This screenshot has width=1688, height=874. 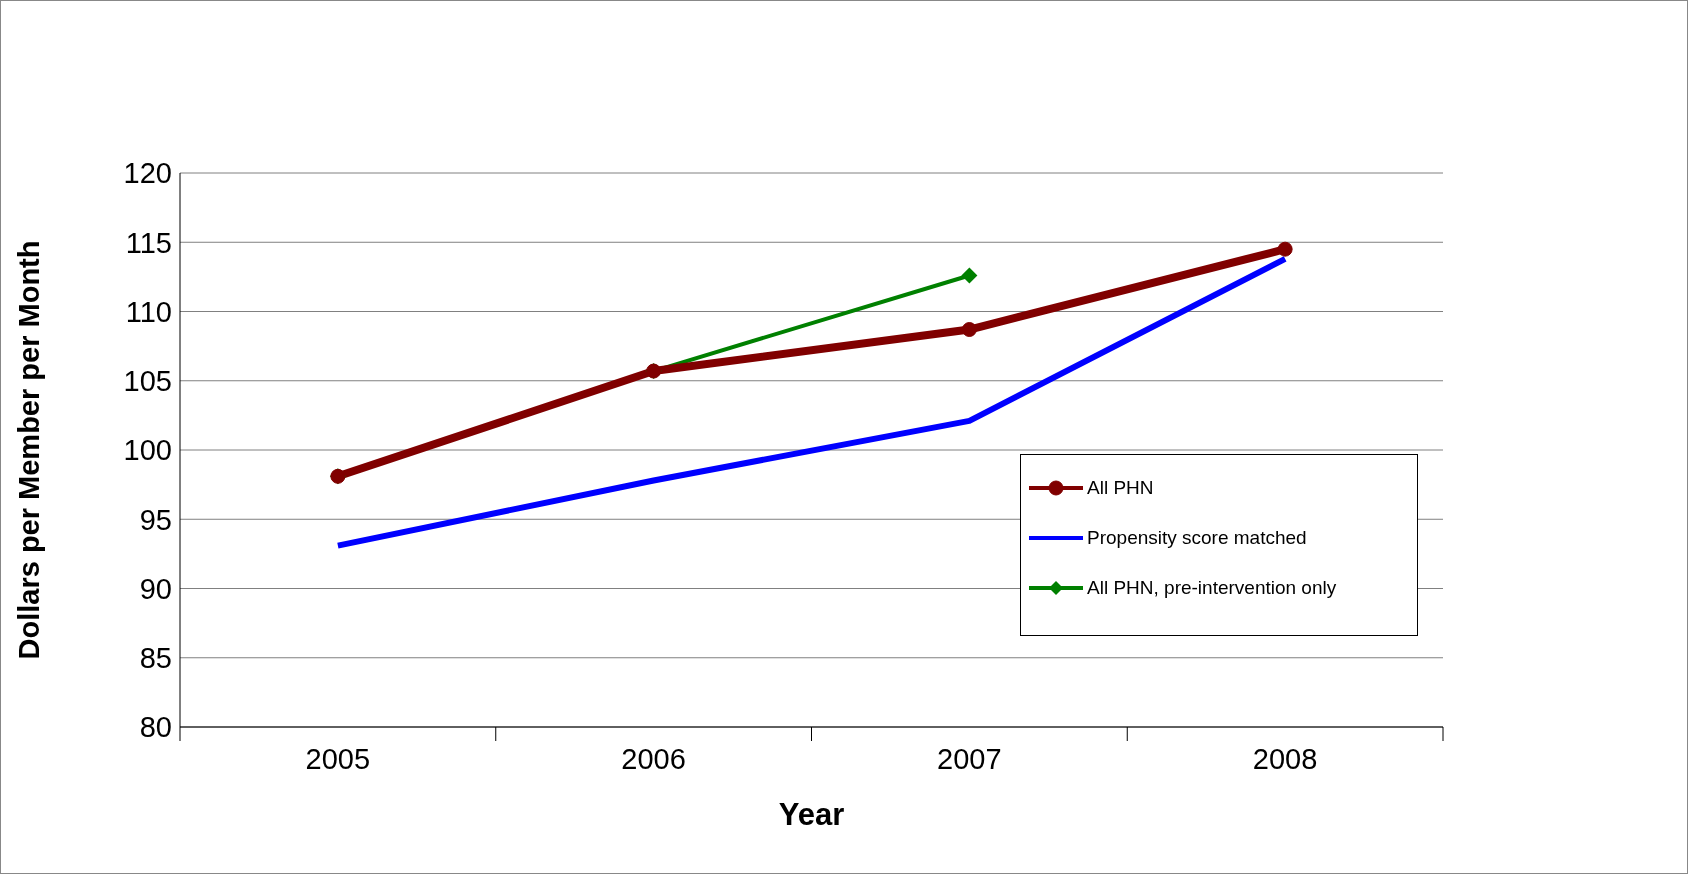 What do you see at coordinates (147, 450) in the screenshot?
I see `y-tick-label: 100` at bounding box center [147, 450].